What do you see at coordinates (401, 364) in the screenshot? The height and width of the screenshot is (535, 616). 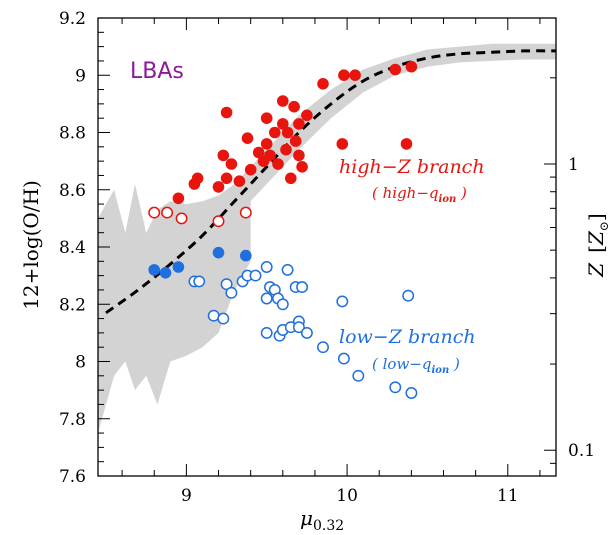 I see `low-sub-open: ( low−q` at bounding box center [401, 364].